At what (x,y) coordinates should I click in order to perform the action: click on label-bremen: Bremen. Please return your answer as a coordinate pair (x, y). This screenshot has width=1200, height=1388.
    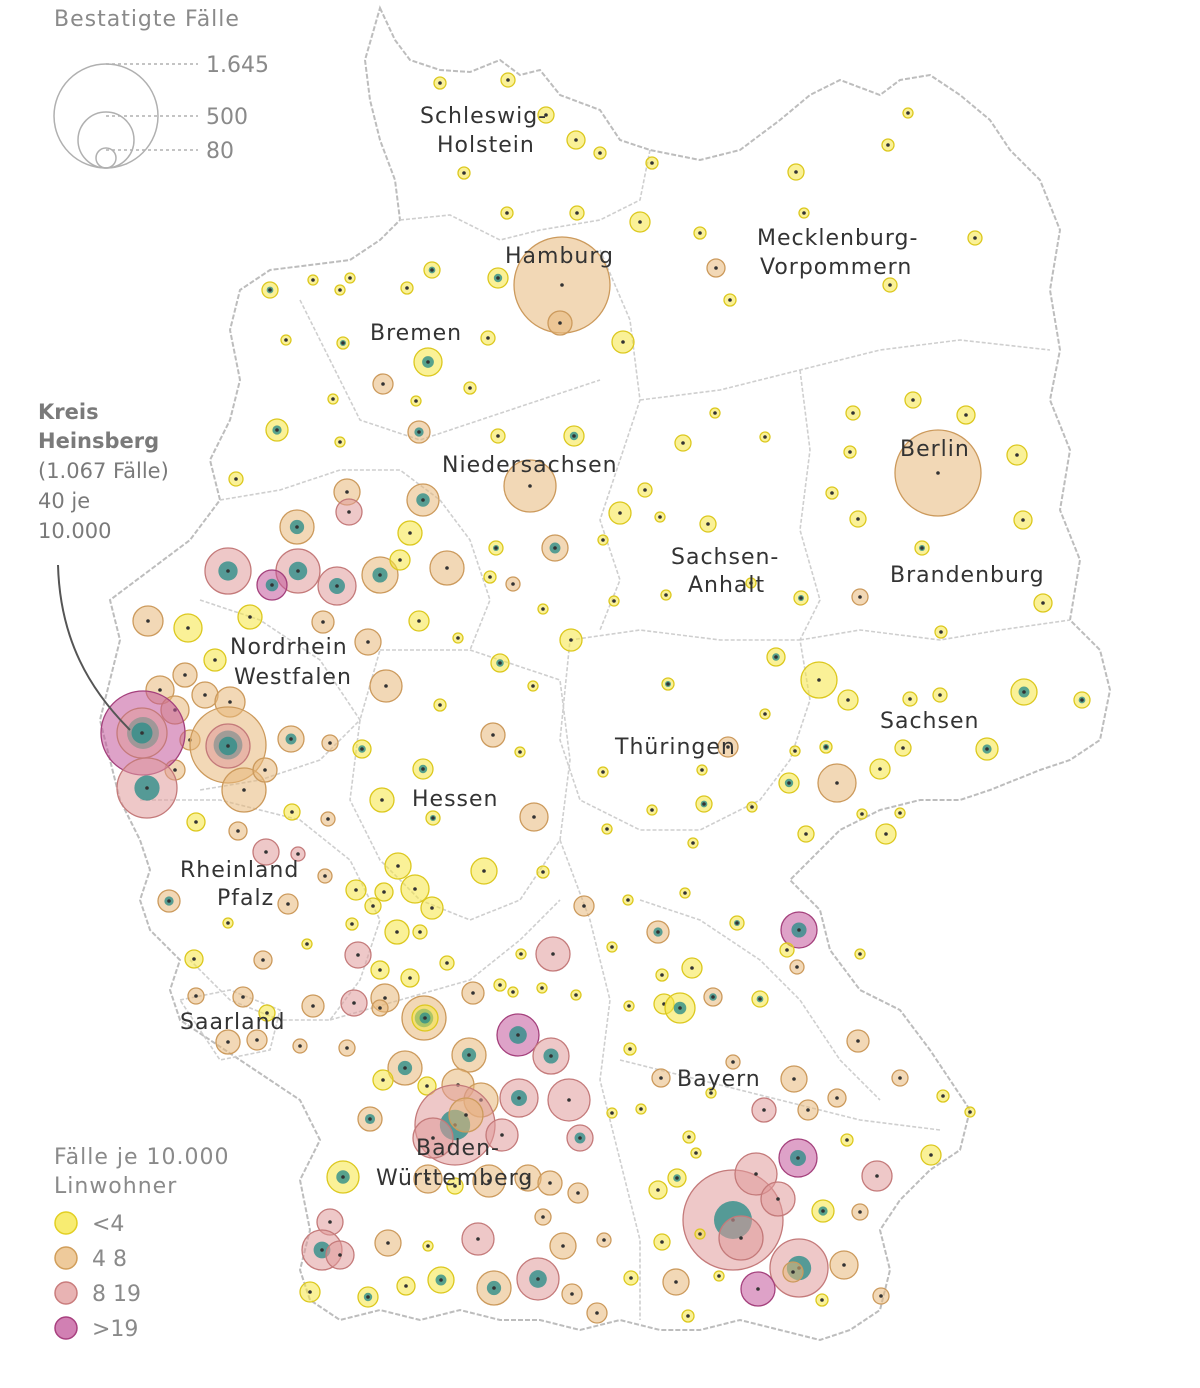
    Looking at the image, I should click on (416, 333).